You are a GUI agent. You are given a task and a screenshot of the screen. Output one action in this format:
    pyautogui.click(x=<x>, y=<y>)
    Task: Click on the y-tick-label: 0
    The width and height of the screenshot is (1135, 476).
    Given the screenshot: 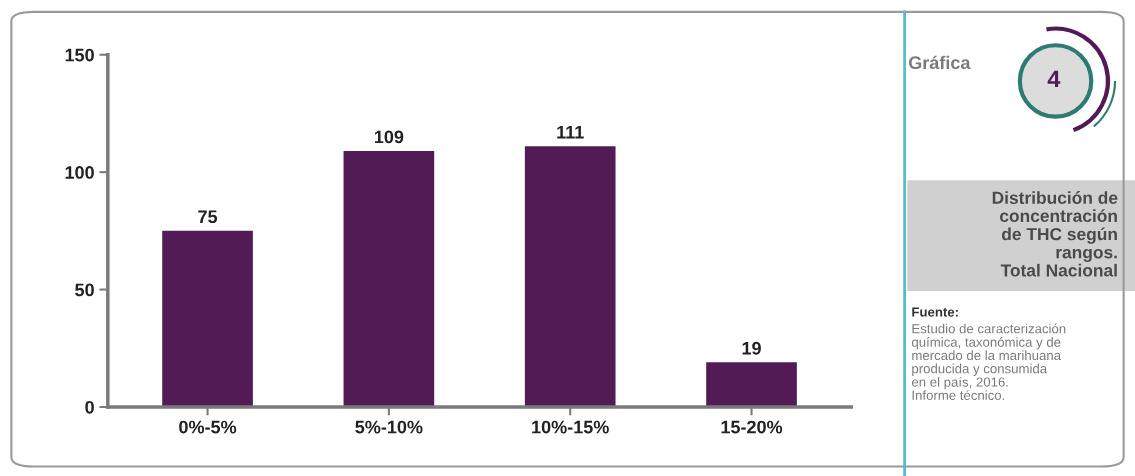 What is the action you would take?
    pyautogui.click(x=89, y=407)
    